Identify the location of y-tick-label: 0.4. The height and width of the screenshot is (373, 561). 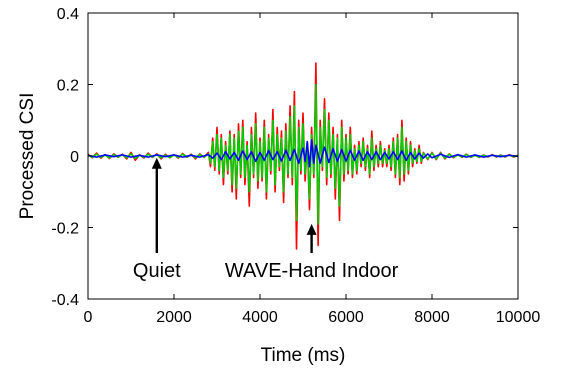
(68, 14).